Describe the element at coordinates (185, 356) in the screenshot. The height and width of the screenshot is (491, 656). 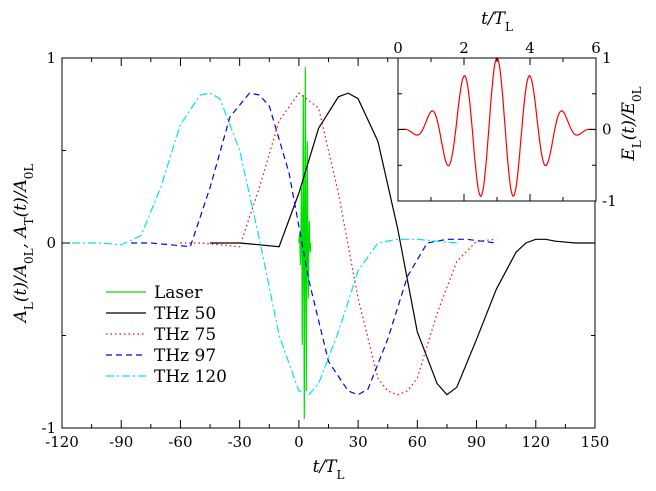
I see `legend-label: THz 97` at that location.